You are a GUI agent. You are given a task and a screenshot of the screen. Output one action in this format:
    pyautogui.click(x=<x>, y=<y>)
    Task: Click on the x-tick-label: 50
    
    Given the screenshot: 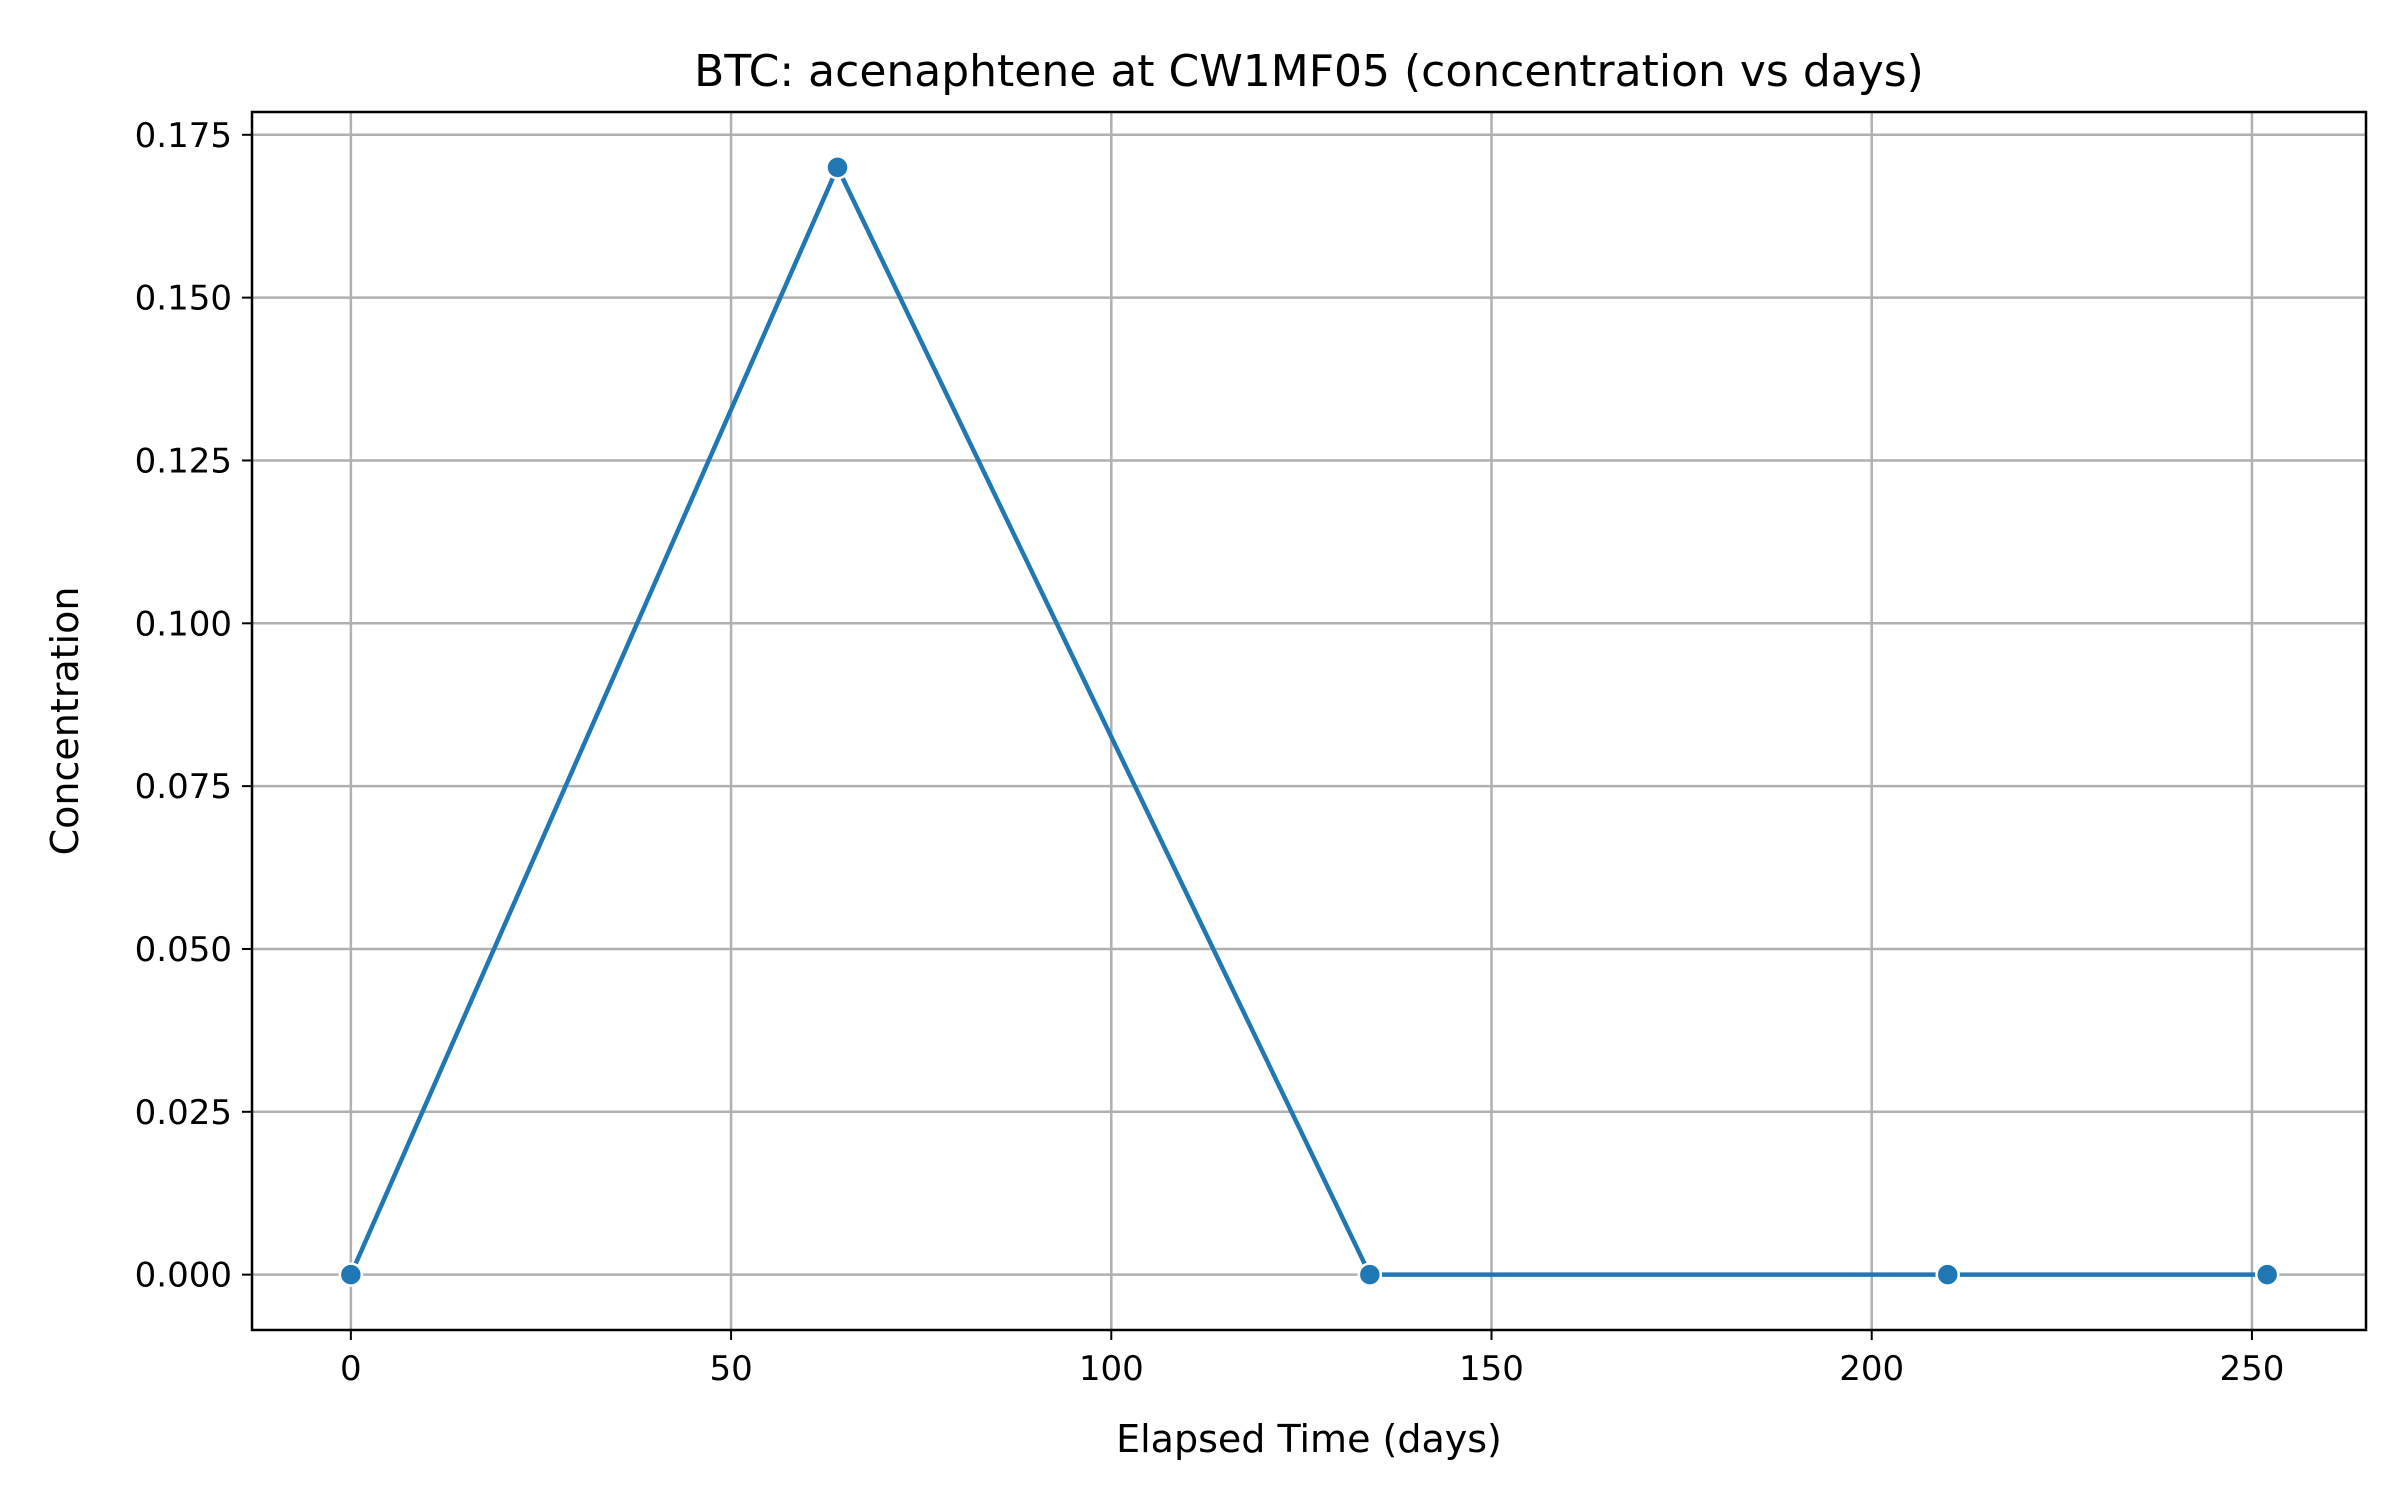 What is the action you would take?
    pyautogui.click(x=730, y=1369)
    